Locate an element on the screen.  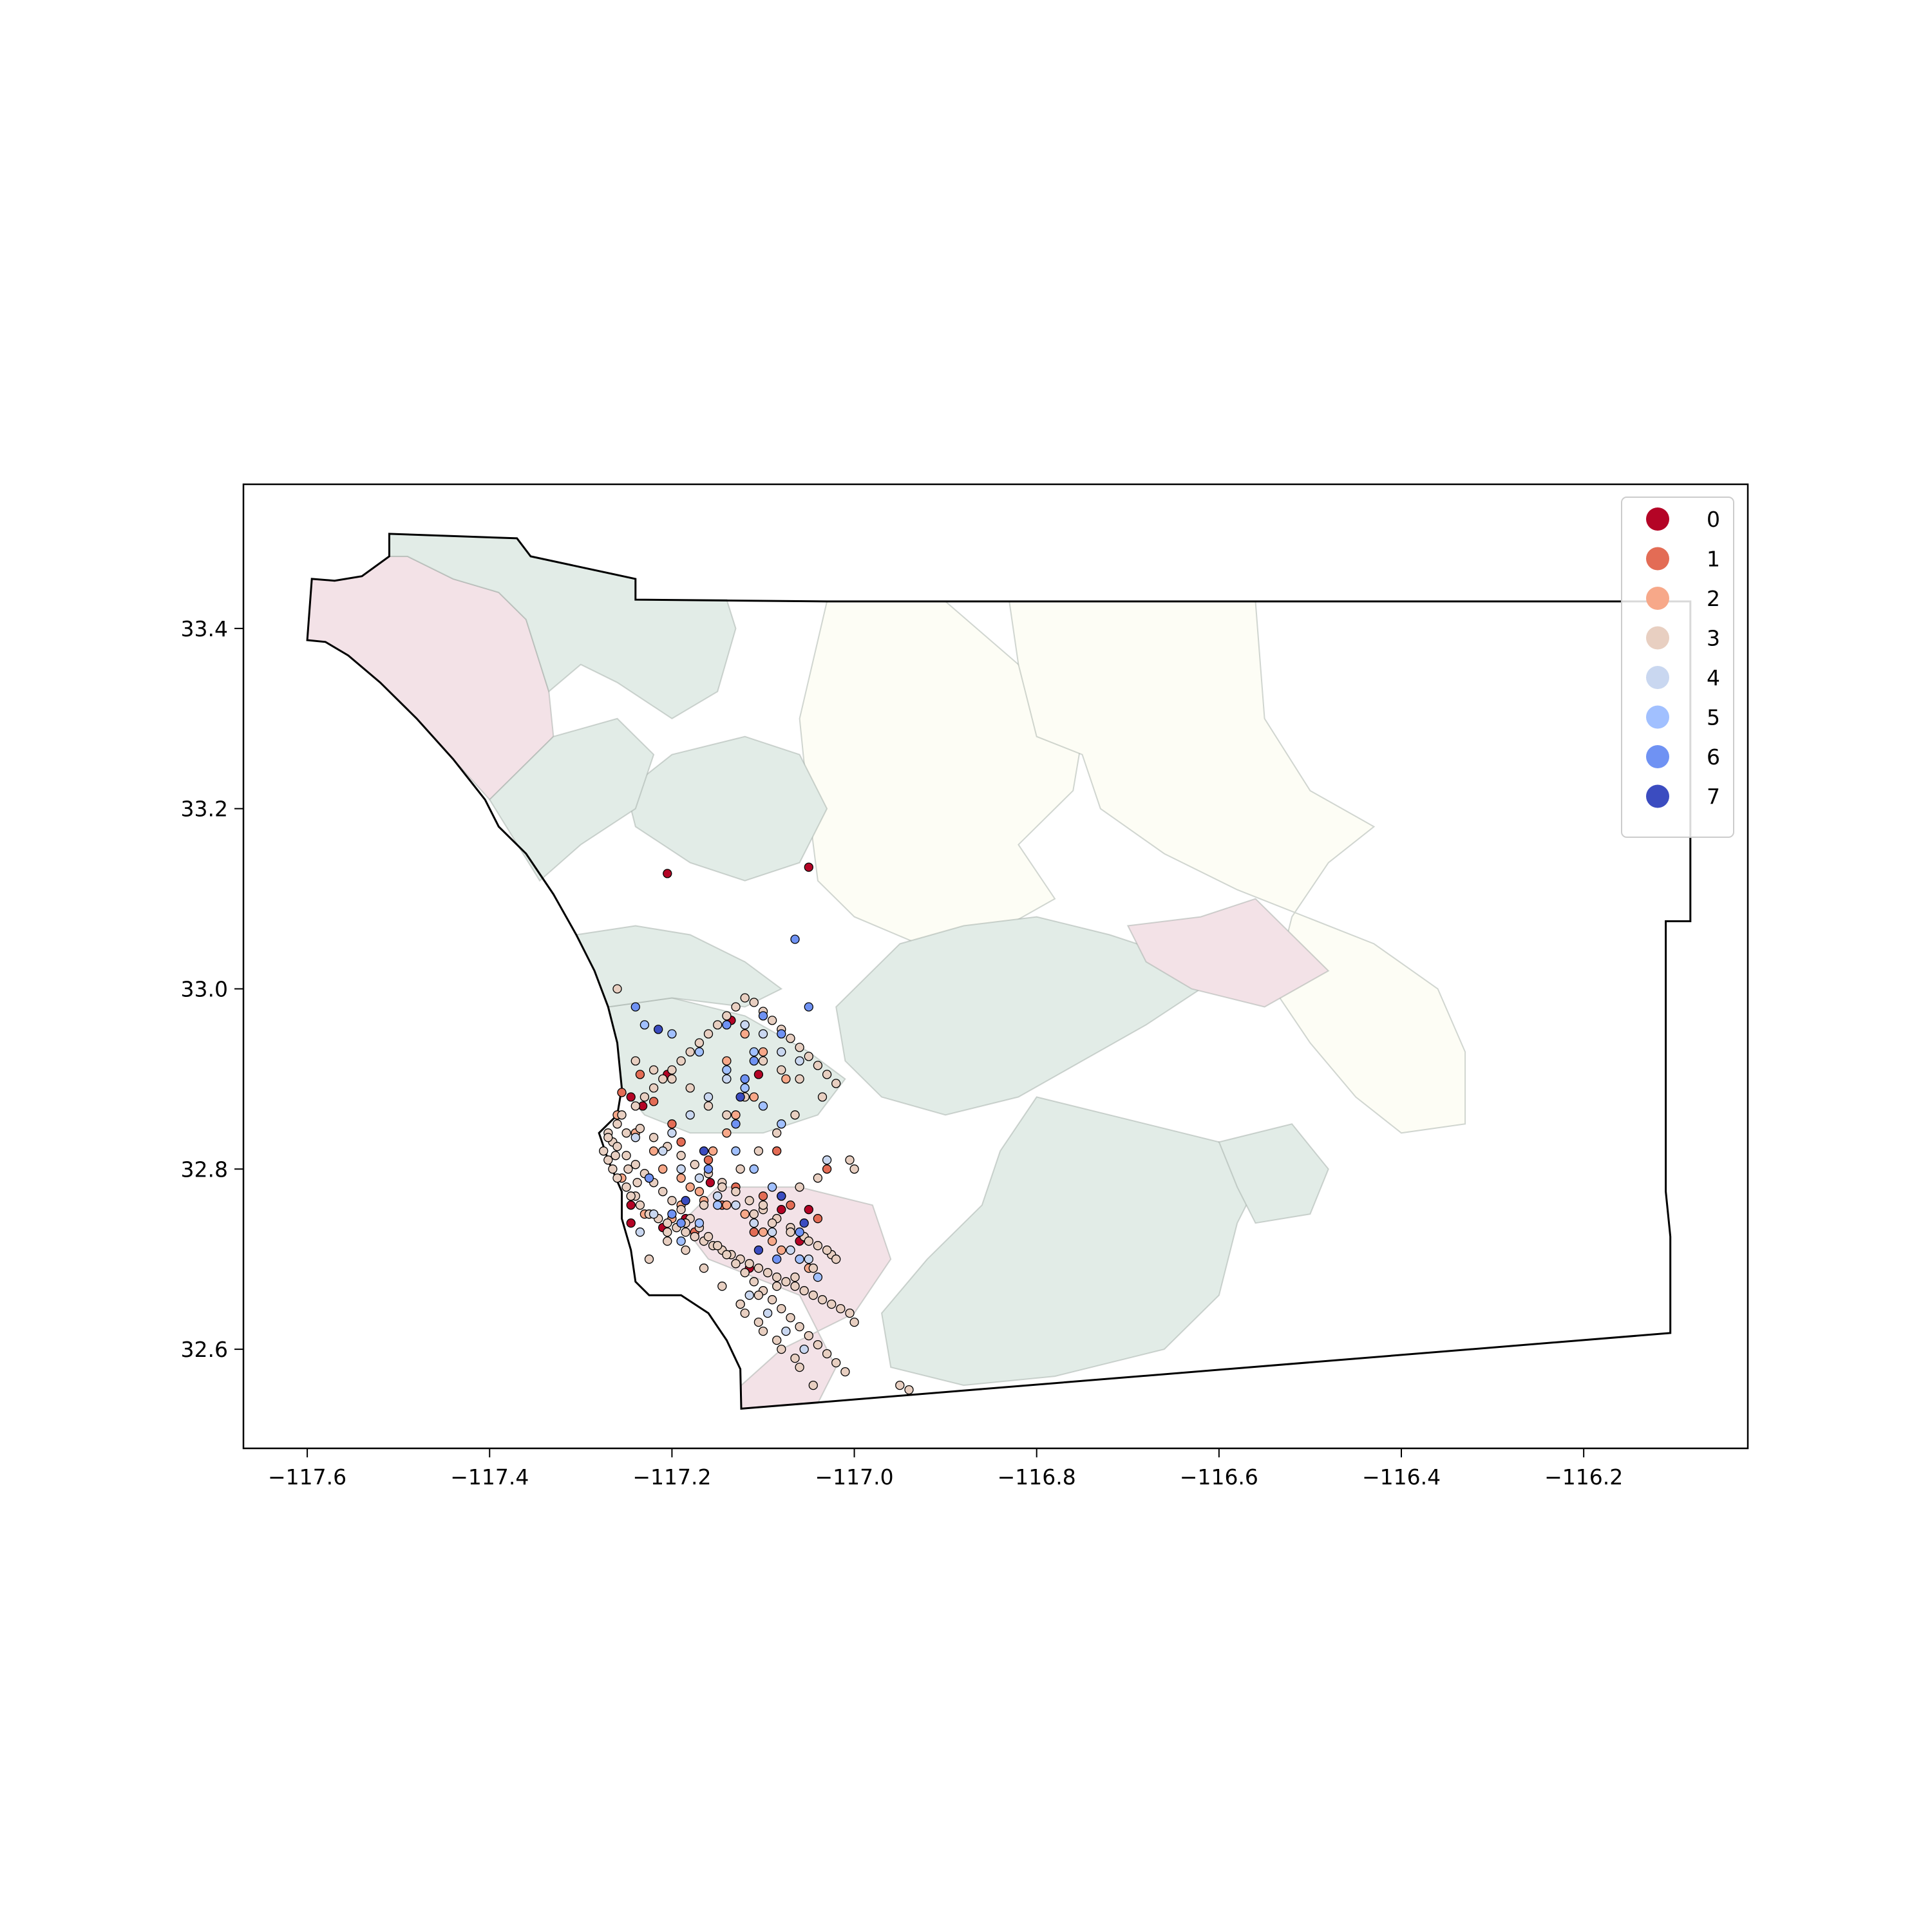
legend-label-2: 2 is located at coordinates (1713, 598).